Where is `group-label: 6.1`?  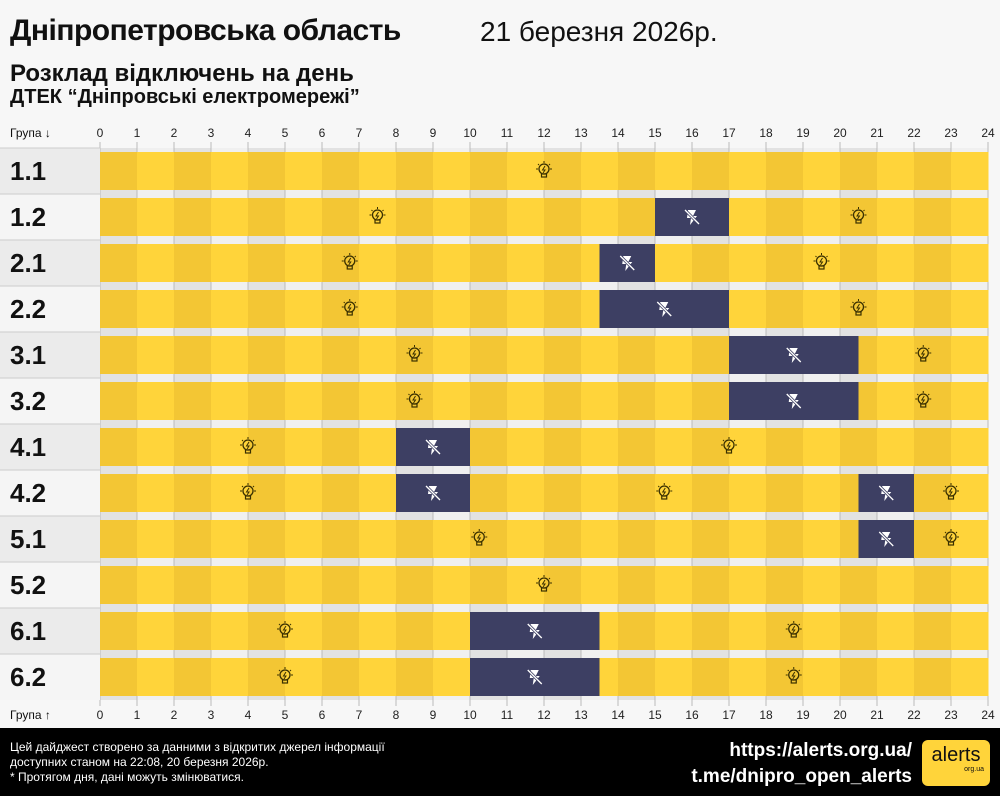 group-label: 6.1 is located at coordinates (28, 631).